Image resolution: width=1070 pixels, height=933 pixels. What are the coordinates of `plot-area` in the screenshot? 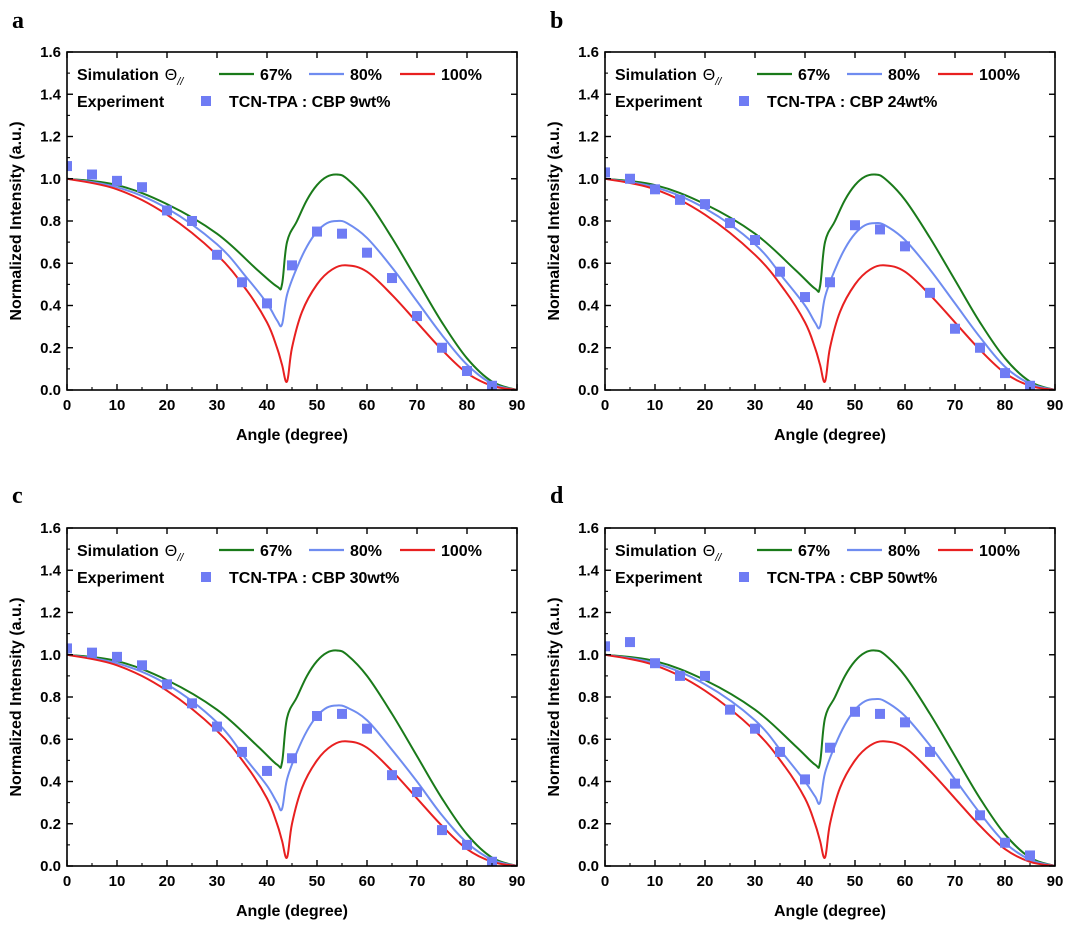 It's located at (830, 751).